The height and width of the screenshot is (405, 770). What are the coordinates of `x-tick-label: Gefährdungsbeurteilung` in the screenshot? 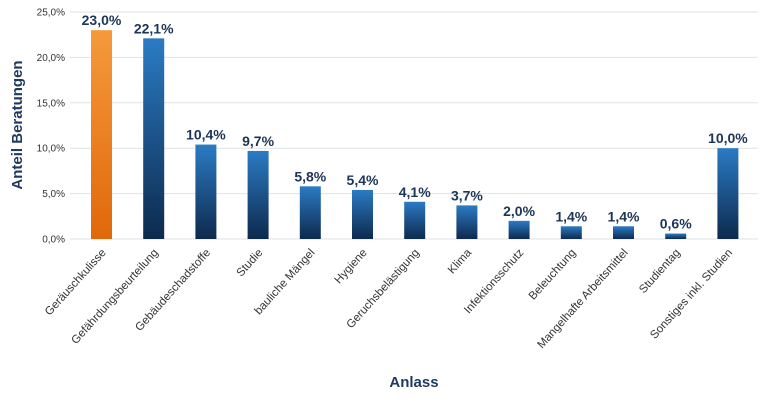 It's located at (114, 297).